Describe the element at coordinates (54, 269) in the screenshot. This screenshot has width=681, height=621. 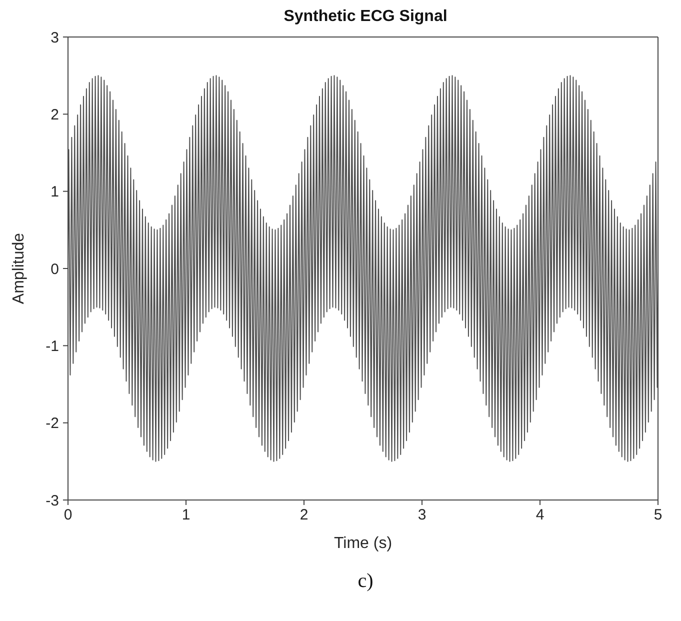
I see `y-tick-label: 0` at that location.